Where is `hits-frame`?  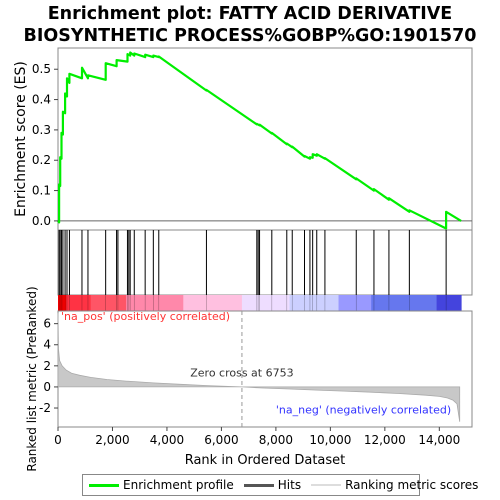 hits-frame is located at coordinates (265, 262).